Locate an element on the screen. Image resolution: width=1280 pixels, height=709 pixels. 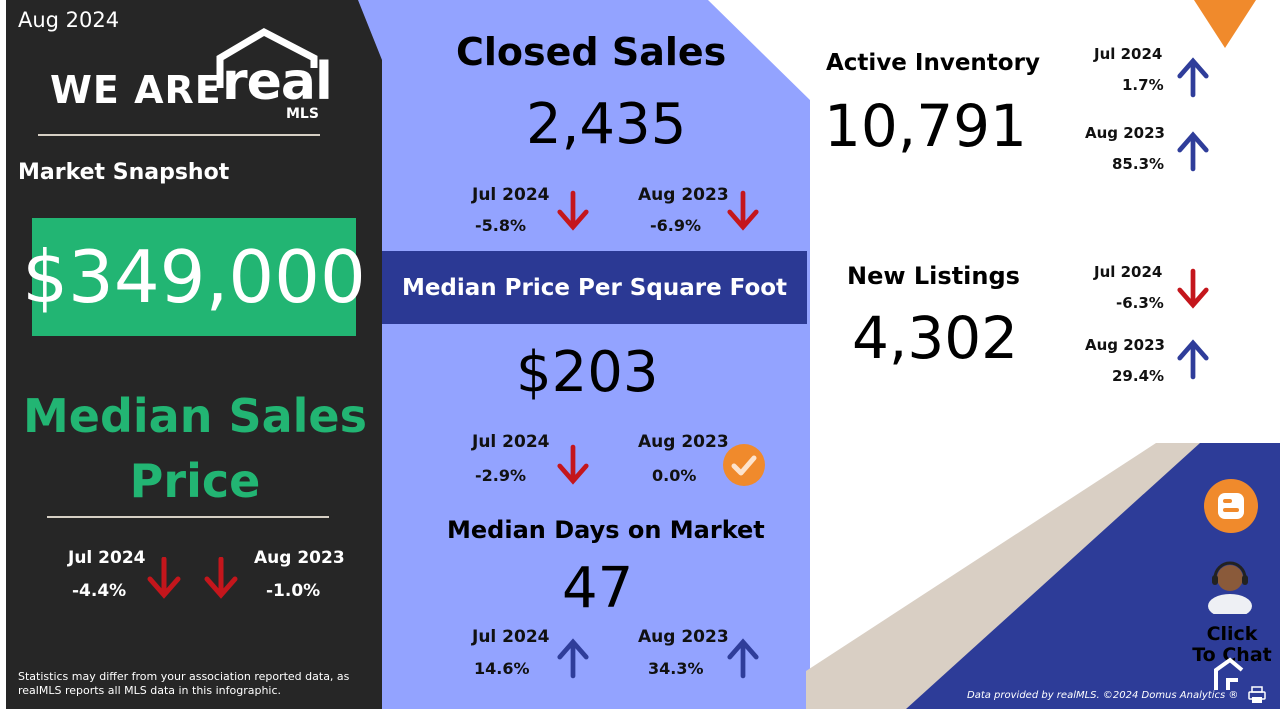
blogger-icon is located at coordinates (1231, 508).